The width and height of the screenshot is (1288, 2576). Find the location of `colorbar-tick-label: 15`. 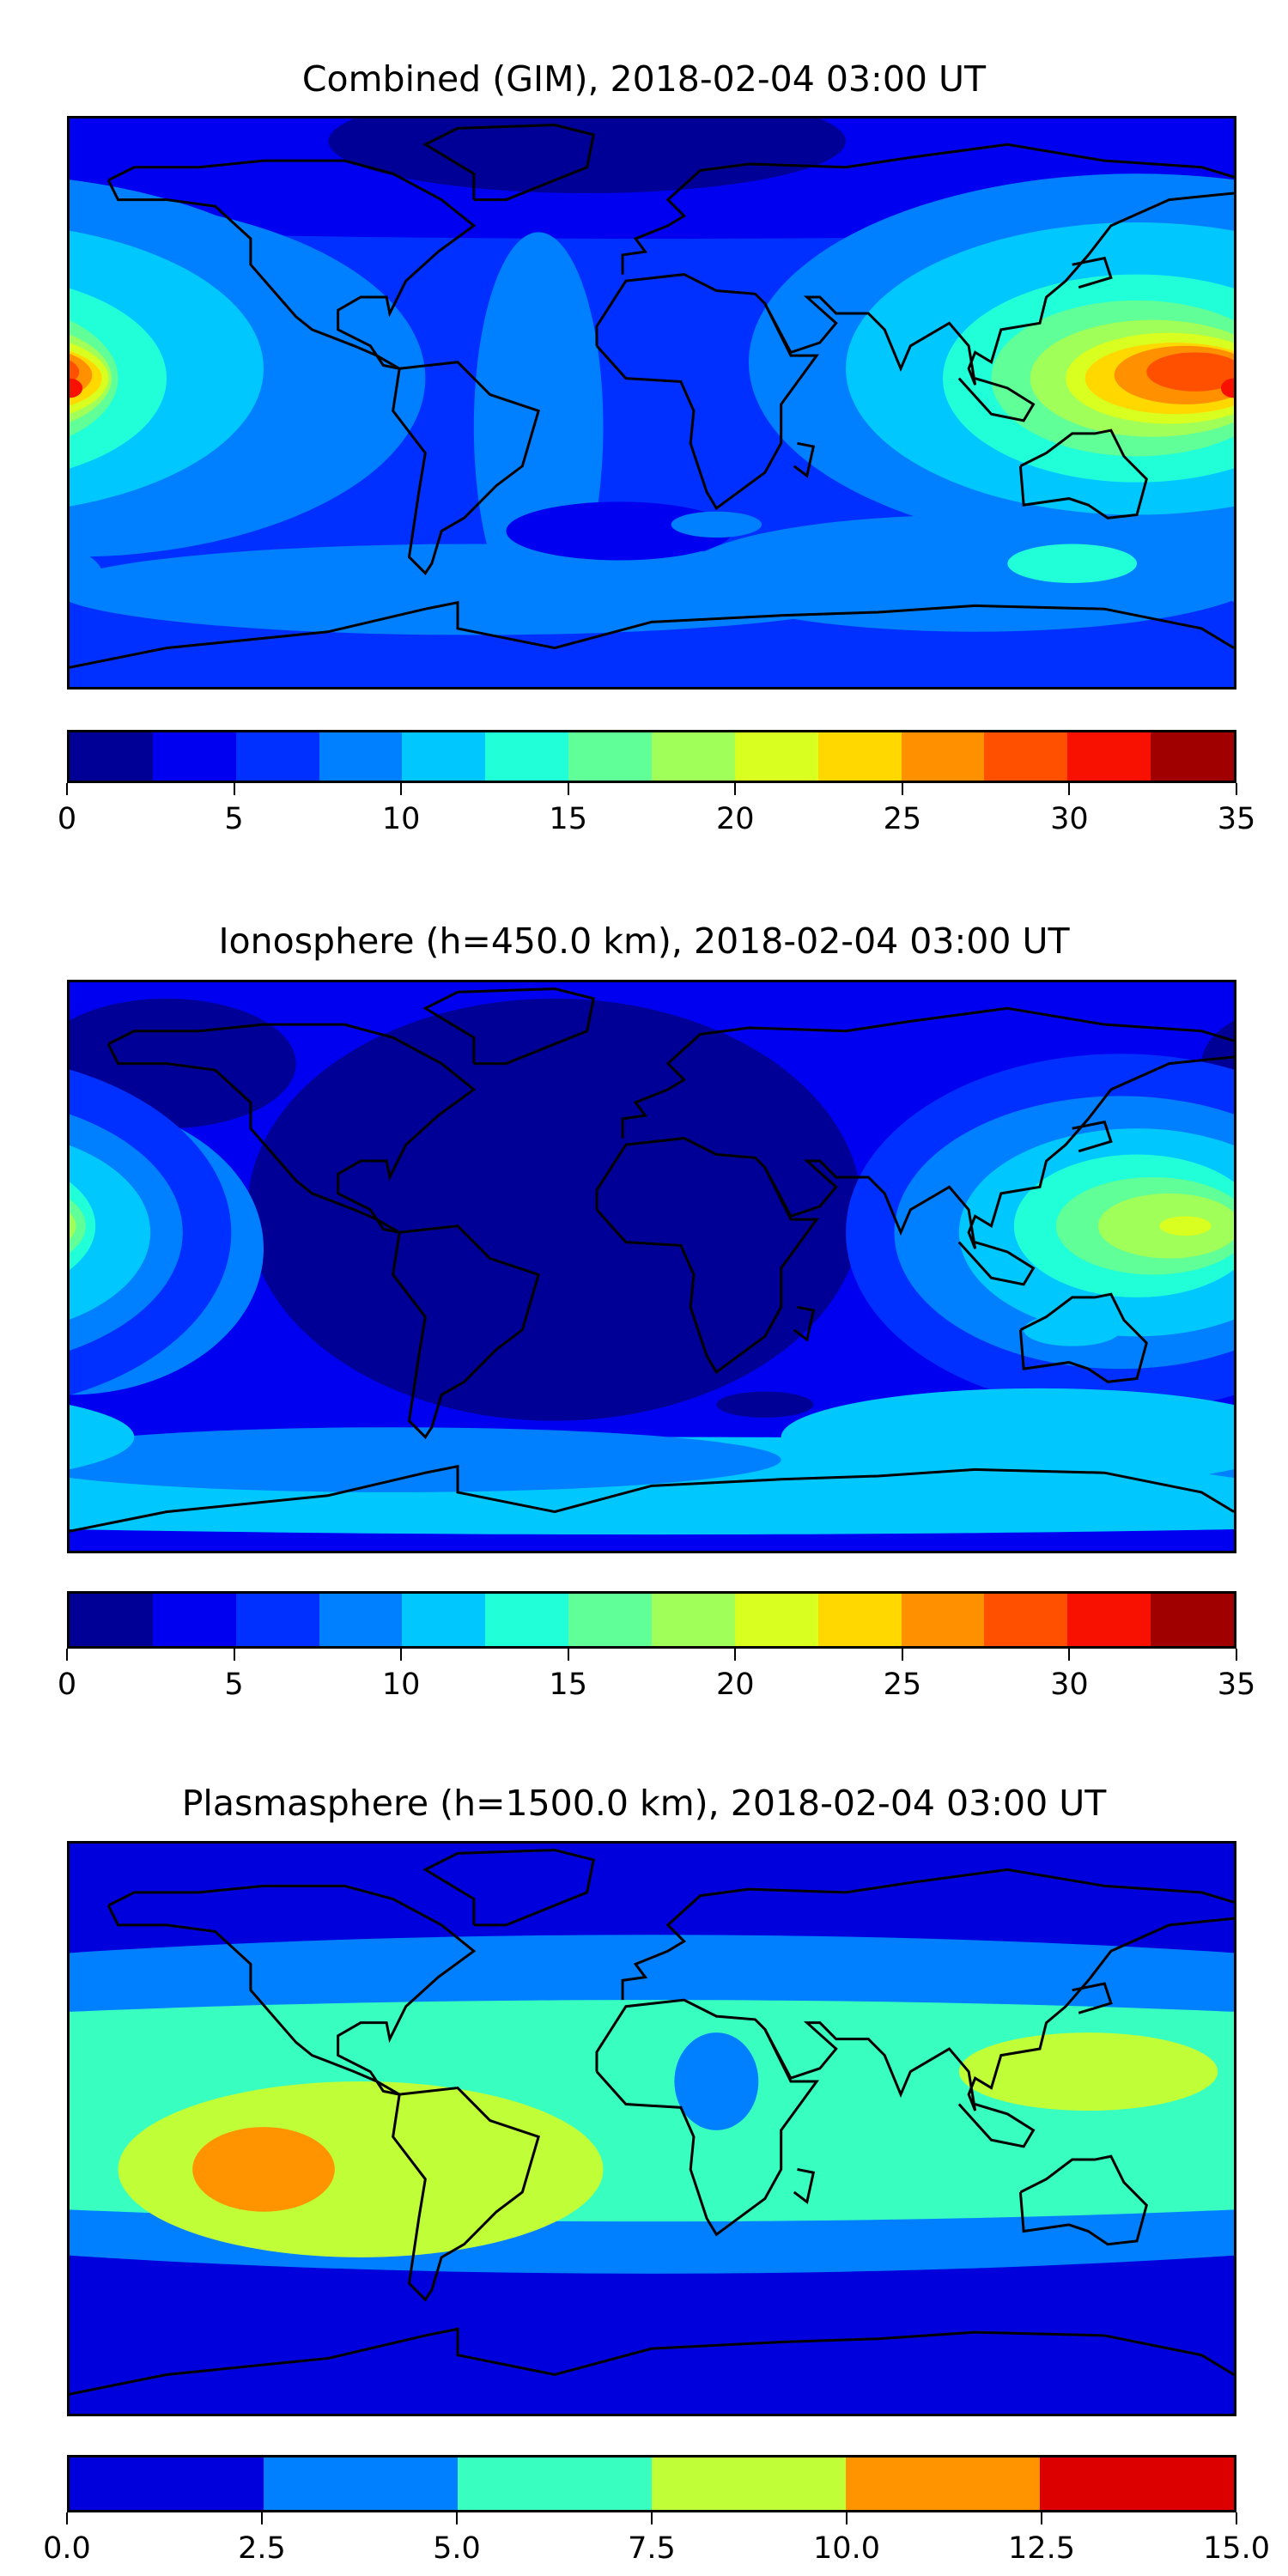

colorbar-tick-label: 15 is located at coordinates (568, 819).